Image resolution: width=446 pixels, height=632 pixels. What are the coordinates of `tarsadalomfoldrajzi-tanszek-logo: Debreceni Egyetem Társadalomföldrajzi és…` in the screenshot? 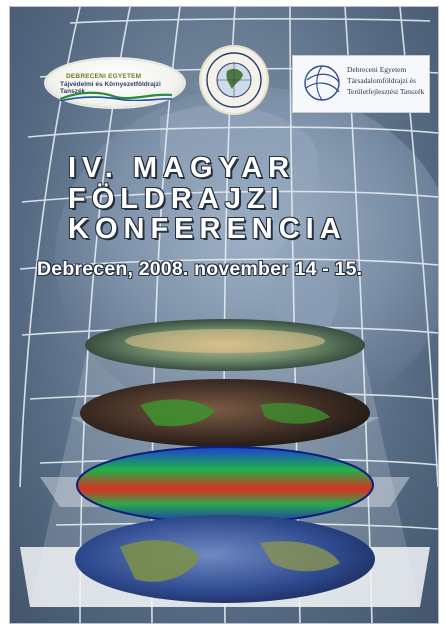 It's located at (361, 84).